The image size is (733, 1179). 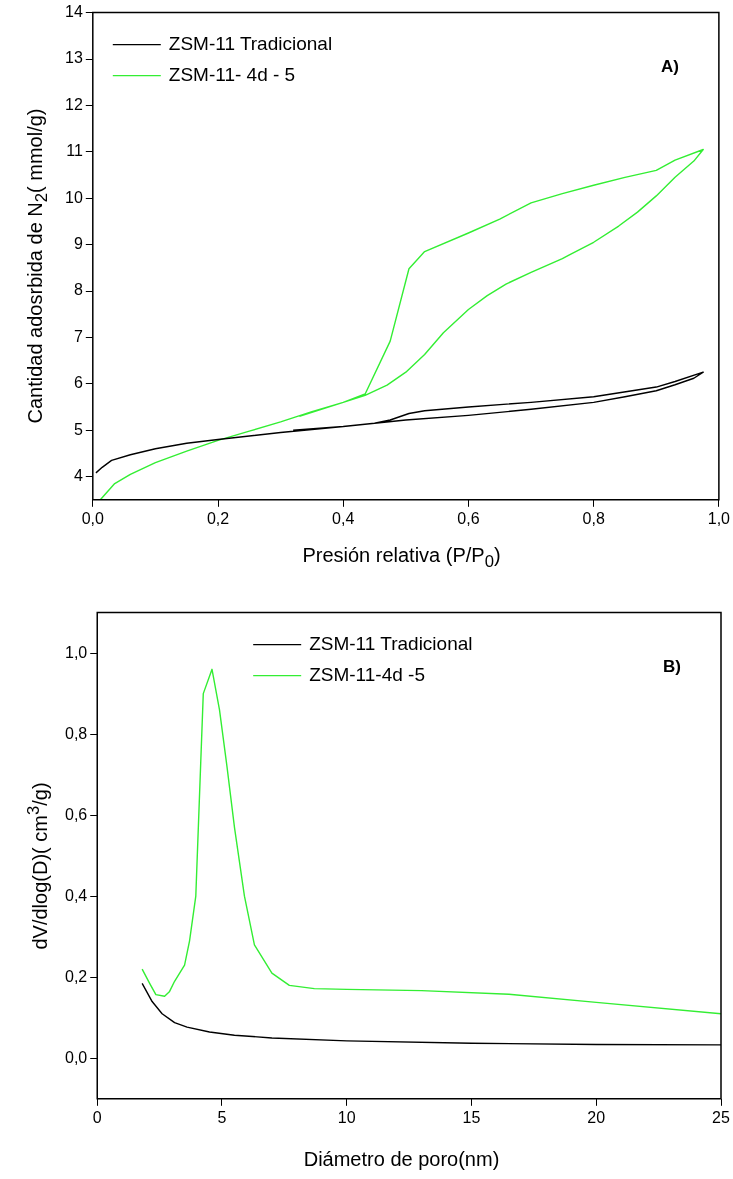 What do you see at coordinates (97, 1117) in the screenshot?
I see `x-tick-label: 0` at bounding box center [97, 1117].